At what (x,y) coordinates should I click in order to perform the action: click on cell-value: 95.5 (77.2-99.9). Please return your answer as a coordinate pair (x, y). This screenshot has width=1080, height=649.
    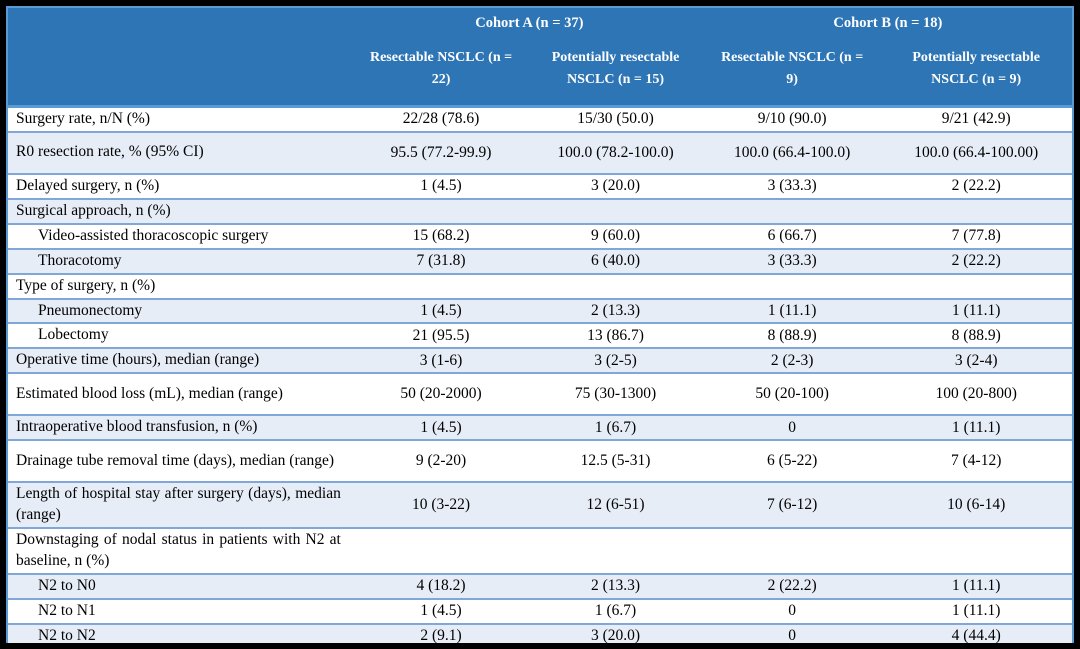
    Looking at the image, I should click on (441, 152).